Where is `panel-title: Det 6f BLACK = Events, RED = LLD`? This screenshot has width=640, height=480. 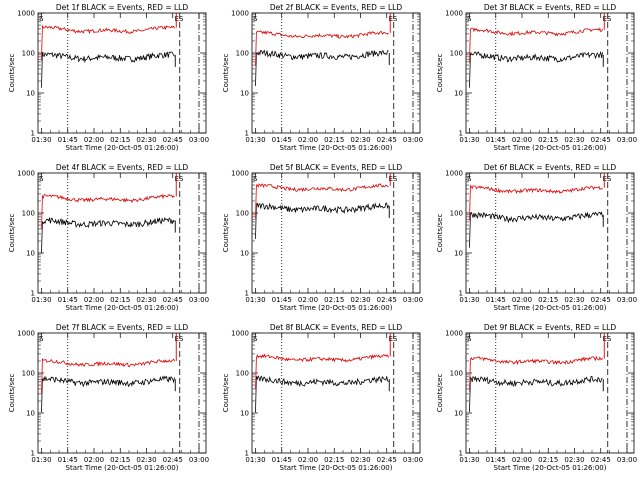
panel-title: Det 6f BLACK = Events, RED = LLD is located at coordinates (550, 167).